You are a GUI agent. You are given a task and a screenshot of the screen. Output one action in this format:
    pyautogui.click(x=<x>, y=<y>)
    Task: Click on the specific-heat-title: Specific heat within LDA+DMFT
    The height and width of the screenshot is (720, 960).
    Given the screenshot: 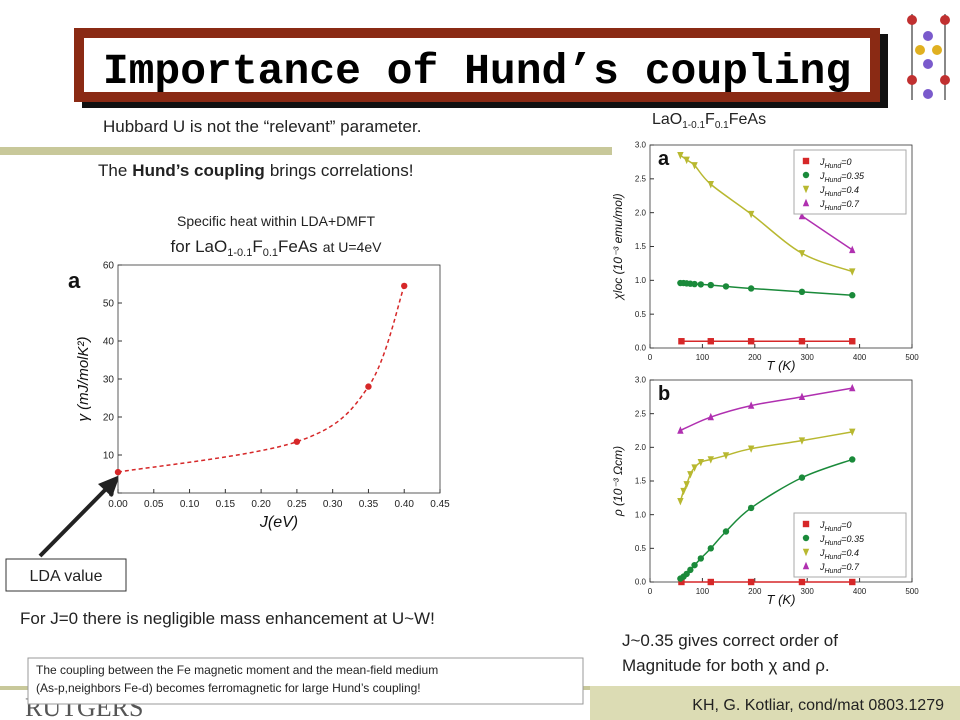 What is the action you would take?
    pyautogui.click(x=276, y=221)
    